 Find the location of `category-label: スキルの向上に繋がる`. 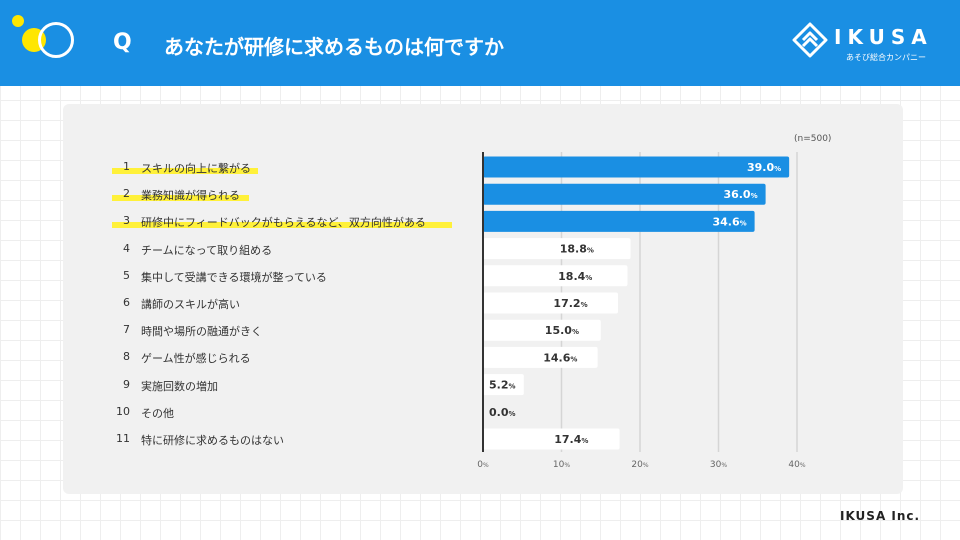

category-label: スキルの向上に繋がる is located at coordinates (196, 168).